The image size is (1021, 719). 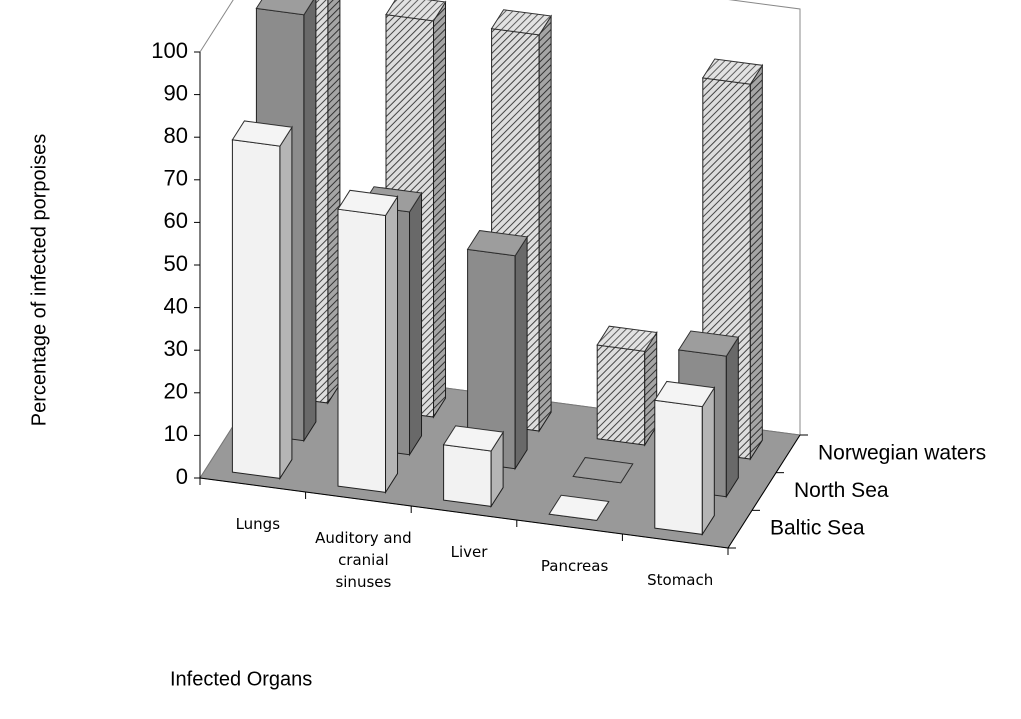 I want to click on y-tick-label: 80, so click(x=176, y=135).